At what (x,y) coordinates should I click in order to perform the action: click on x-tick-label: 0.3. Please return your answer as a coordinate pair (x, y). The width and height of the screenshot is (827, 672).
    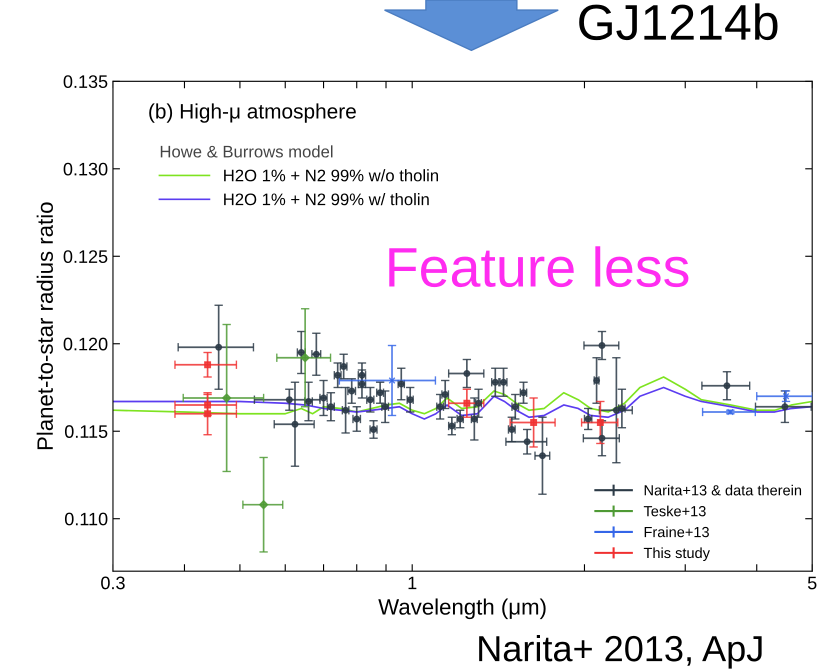
    Looking at the image, I should click on (113, 583).